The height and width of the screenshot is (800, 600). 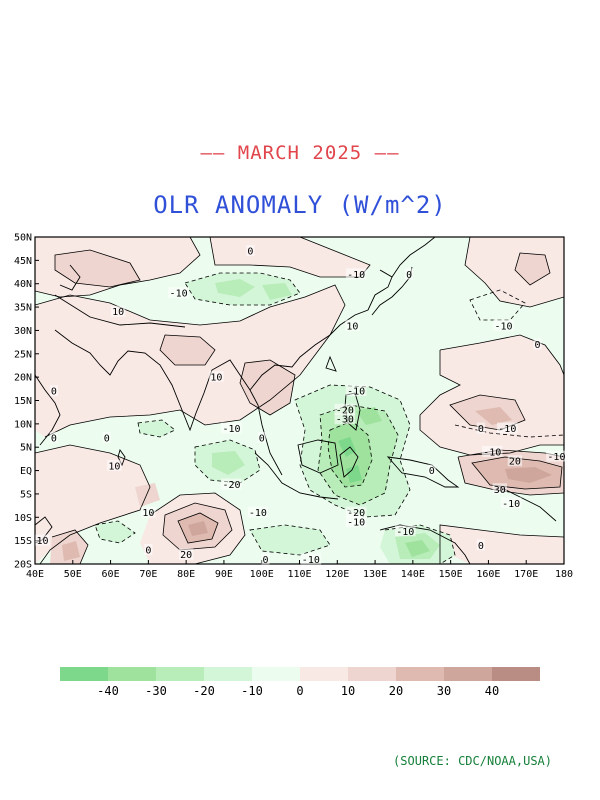 What do you see at coordinates (148, 574) in the screenshot?
I see `longitude-label: 70E` at bounding box center [148, 574].